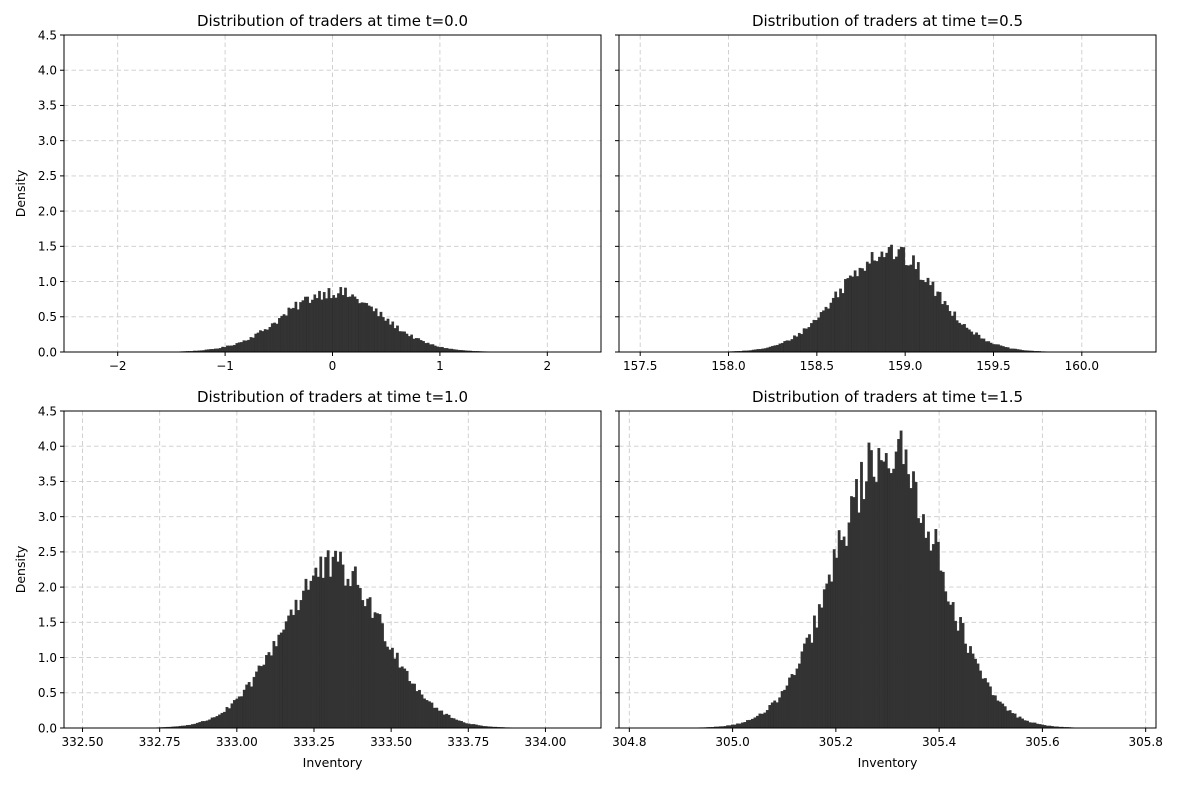 Image resolution: width=1179 pixels, height=786 pixels. Describe the element at coordinates (47, 552) in the screenshot. I see `y-tick-label: 2.5` at that location.